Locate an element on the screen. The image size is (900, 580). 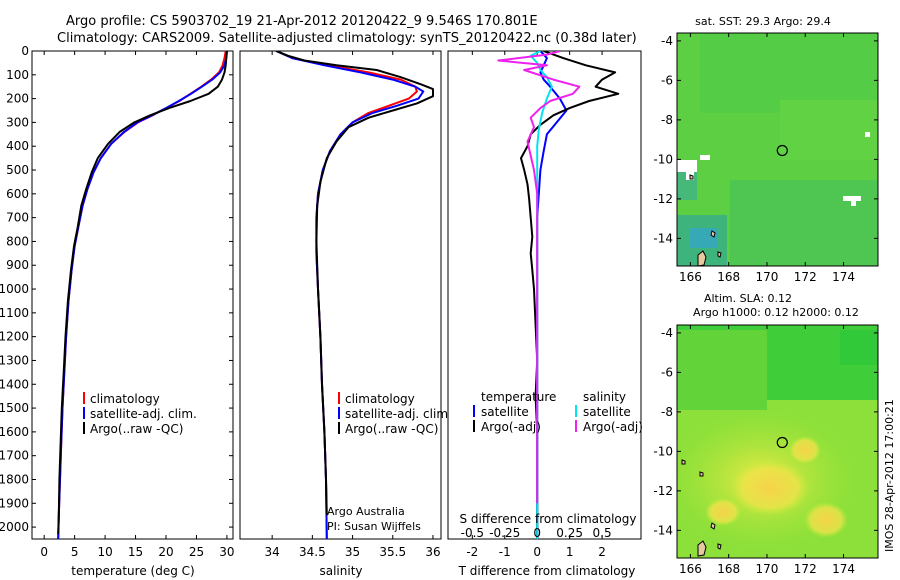
sla-low-patch is located at coordinates (859, 347).